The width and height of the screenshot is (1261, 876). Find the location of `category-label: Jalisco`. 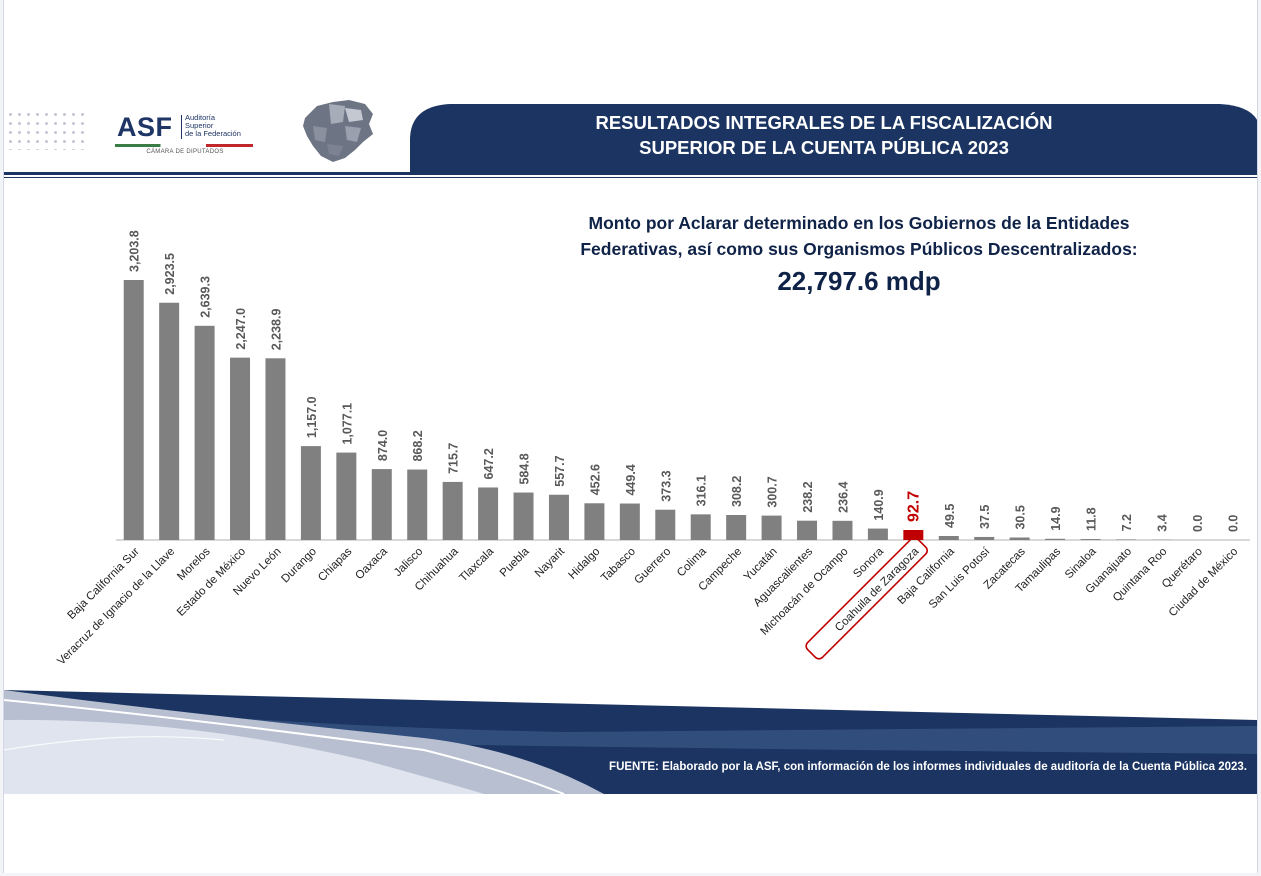

category-label: Jalisco is located at coordinates (408, 562).